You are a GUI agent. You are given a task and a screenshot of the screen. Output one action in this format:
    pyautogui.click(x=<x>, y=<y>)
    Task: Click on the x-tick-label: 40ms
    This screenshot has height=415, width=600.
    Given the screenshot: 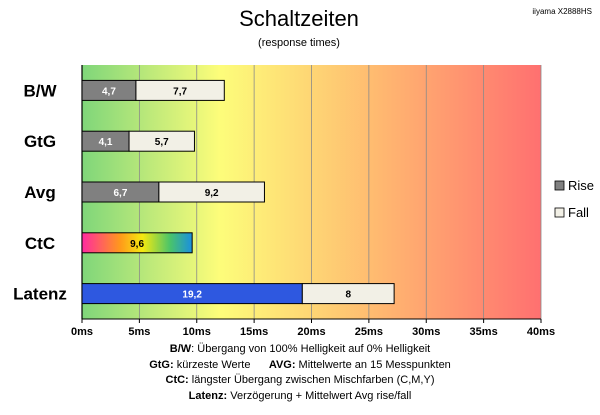 What is the action you would take?
    pyautogui.click(x=541, y=332)
    